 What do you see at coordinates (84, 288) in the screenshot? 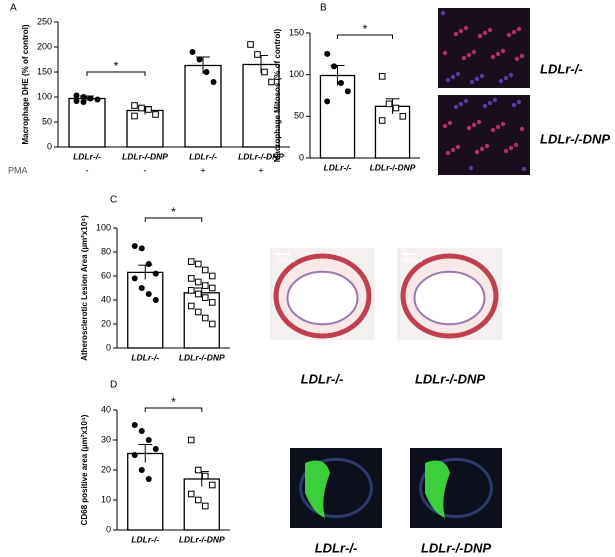
I see `y-axis-label: Atherosclerotic Lesion Area (µm²x10⁴)` at bounding box center [84, 288].